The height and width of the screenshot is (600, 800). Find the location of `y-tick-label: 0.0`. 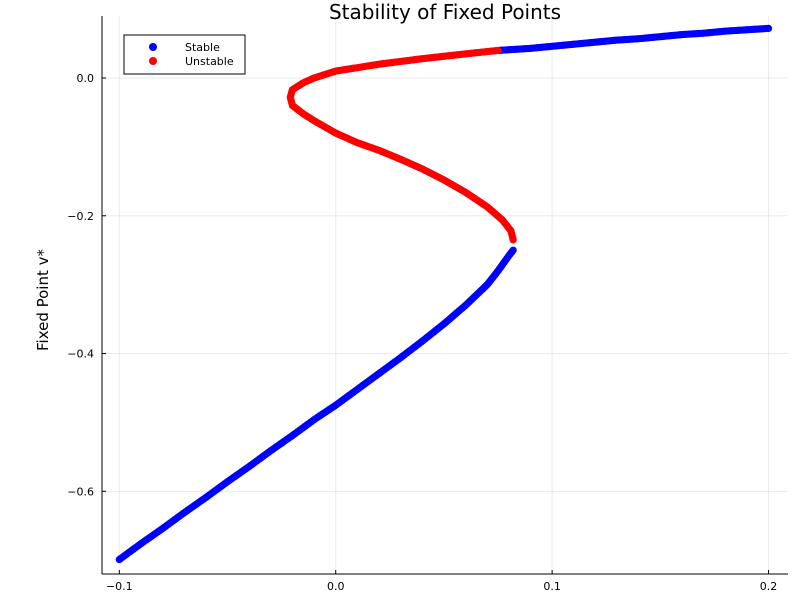

y-tick-label: 0.0 is located at coordinates (86, 78).